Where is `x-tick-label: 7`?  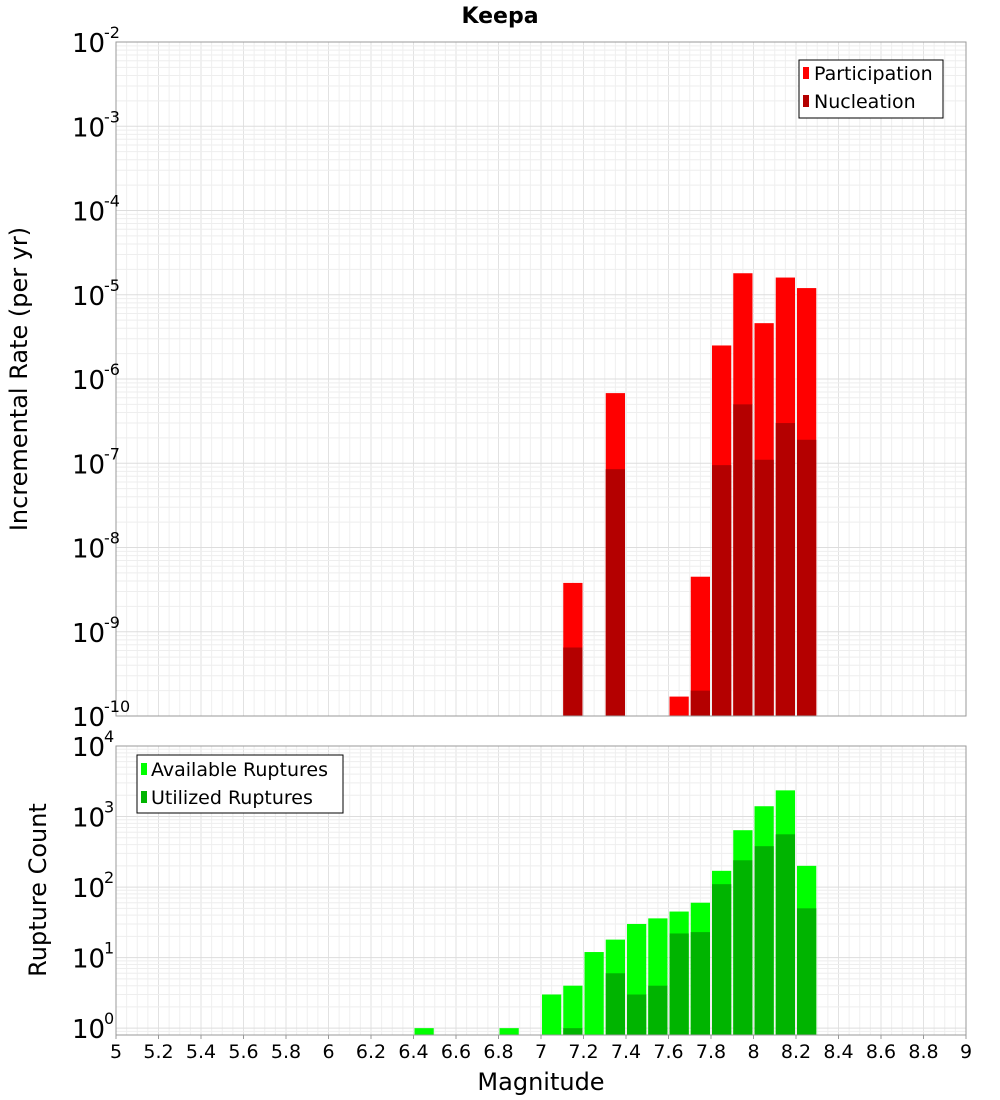 x-tick-label: 7 is located at coordinates (541, 1052).